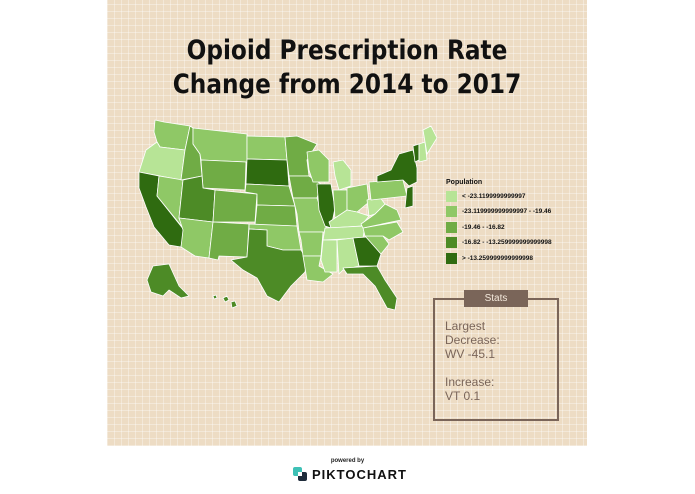 This screenshot has height=494, width=695. What do you see at coordinates (276, 215) in the screenshot?
I see `state-ks` at bounding box center [276, 215].